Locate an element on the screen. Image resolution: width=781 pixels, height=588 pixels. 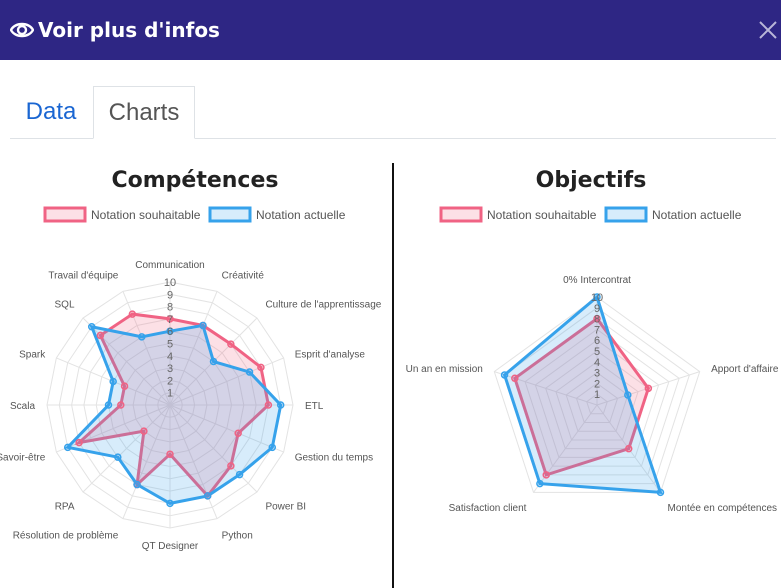
data-point-souhaitable-0-intercontrat is located at coordinates (597, 318).